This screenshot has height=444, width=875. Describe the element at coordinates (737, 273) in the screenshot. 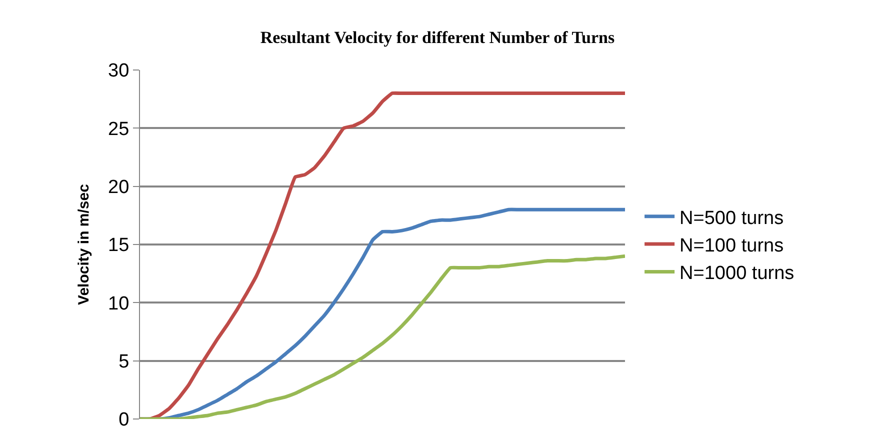

I see `legend-label: N=1000 turns` at that location.